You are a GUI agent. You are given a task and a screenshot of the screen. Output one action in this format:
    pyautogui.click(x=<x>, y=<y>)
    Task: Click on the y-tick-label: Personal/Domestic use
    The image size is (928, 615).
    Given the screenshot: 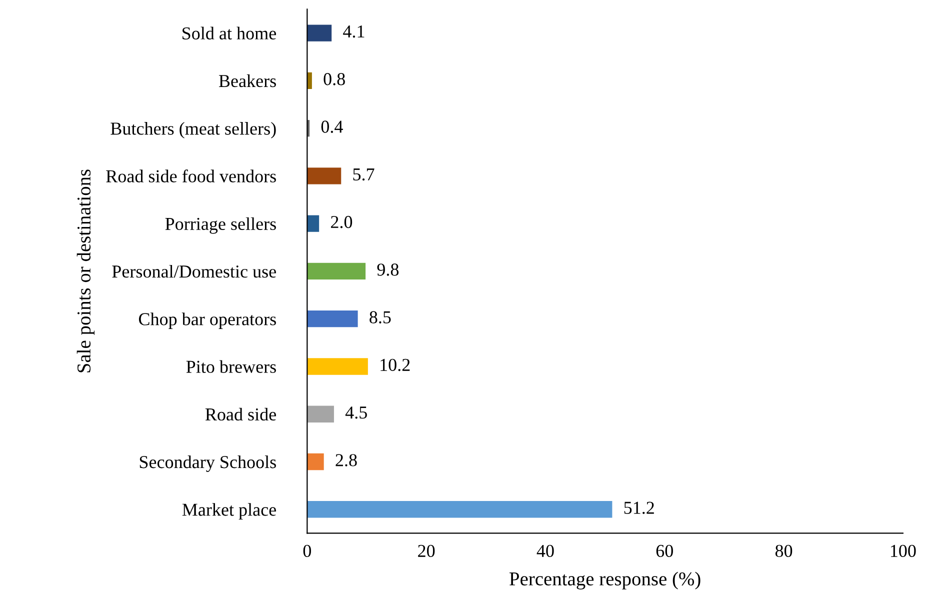 What is the action you would take?
    pyautogui.click(x=194, y=271)
    